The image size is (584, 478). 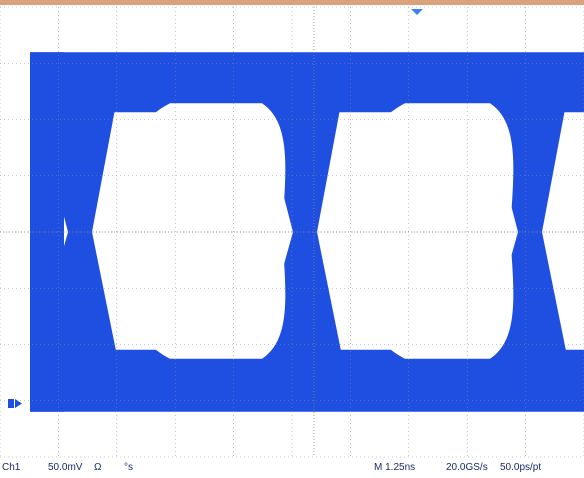 What do you see at coordinates (577, 257) in the screenshot?
I see `eye-opening-partial-right` at bounding box center [577, 257].